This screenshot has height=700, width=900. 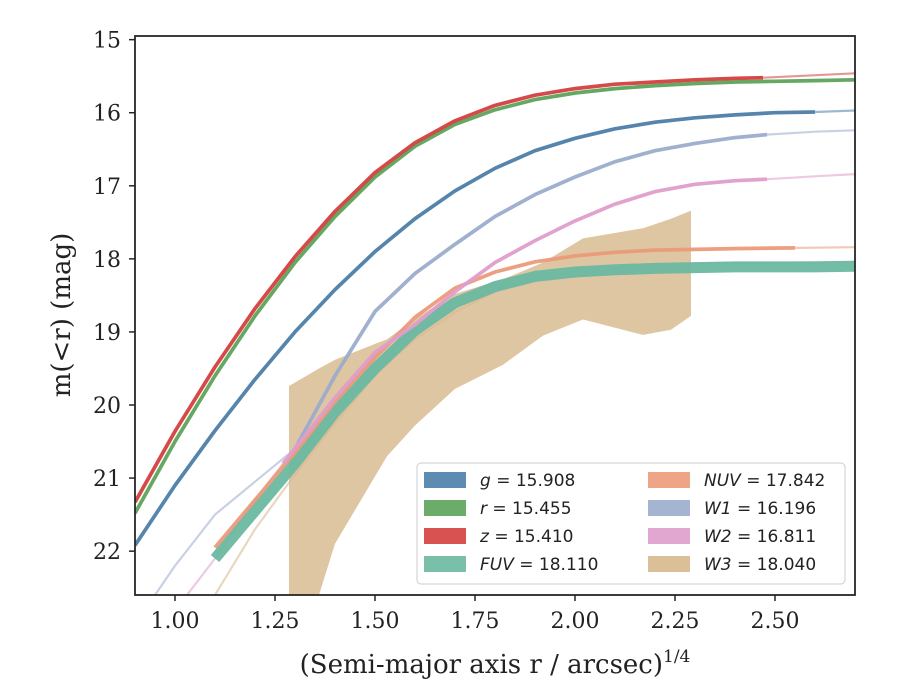 What do you see at coordinates (775, 621) in the screenshot?
I see `x-tick-label: 2.50` at bounding box center [775, 621].